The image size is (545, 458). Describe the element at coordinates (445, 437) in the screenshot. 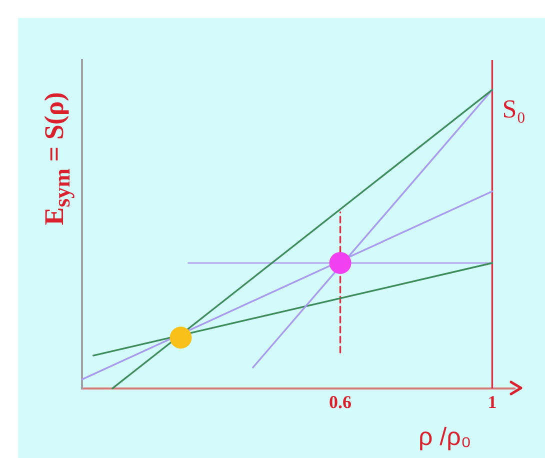

I see `x-axis-title: ρ /ρ₀` at that location.